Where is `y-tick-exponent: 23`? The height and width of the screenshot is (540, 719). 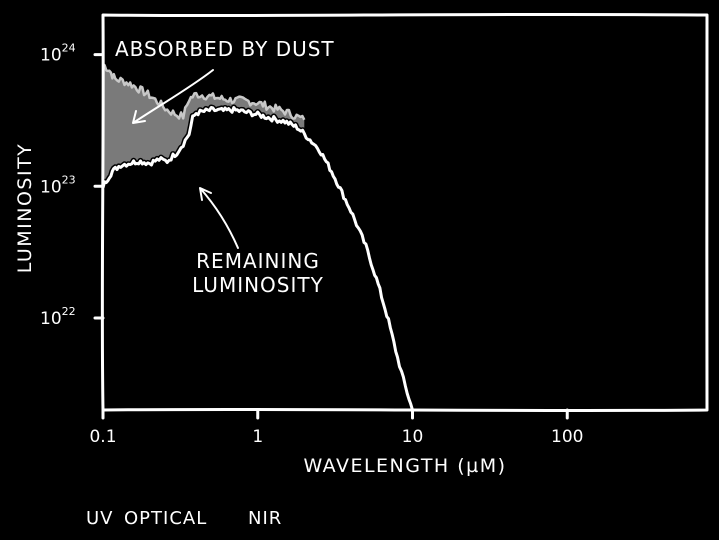 y-tick-exponent: 23 is located at coordinates (69, 179).